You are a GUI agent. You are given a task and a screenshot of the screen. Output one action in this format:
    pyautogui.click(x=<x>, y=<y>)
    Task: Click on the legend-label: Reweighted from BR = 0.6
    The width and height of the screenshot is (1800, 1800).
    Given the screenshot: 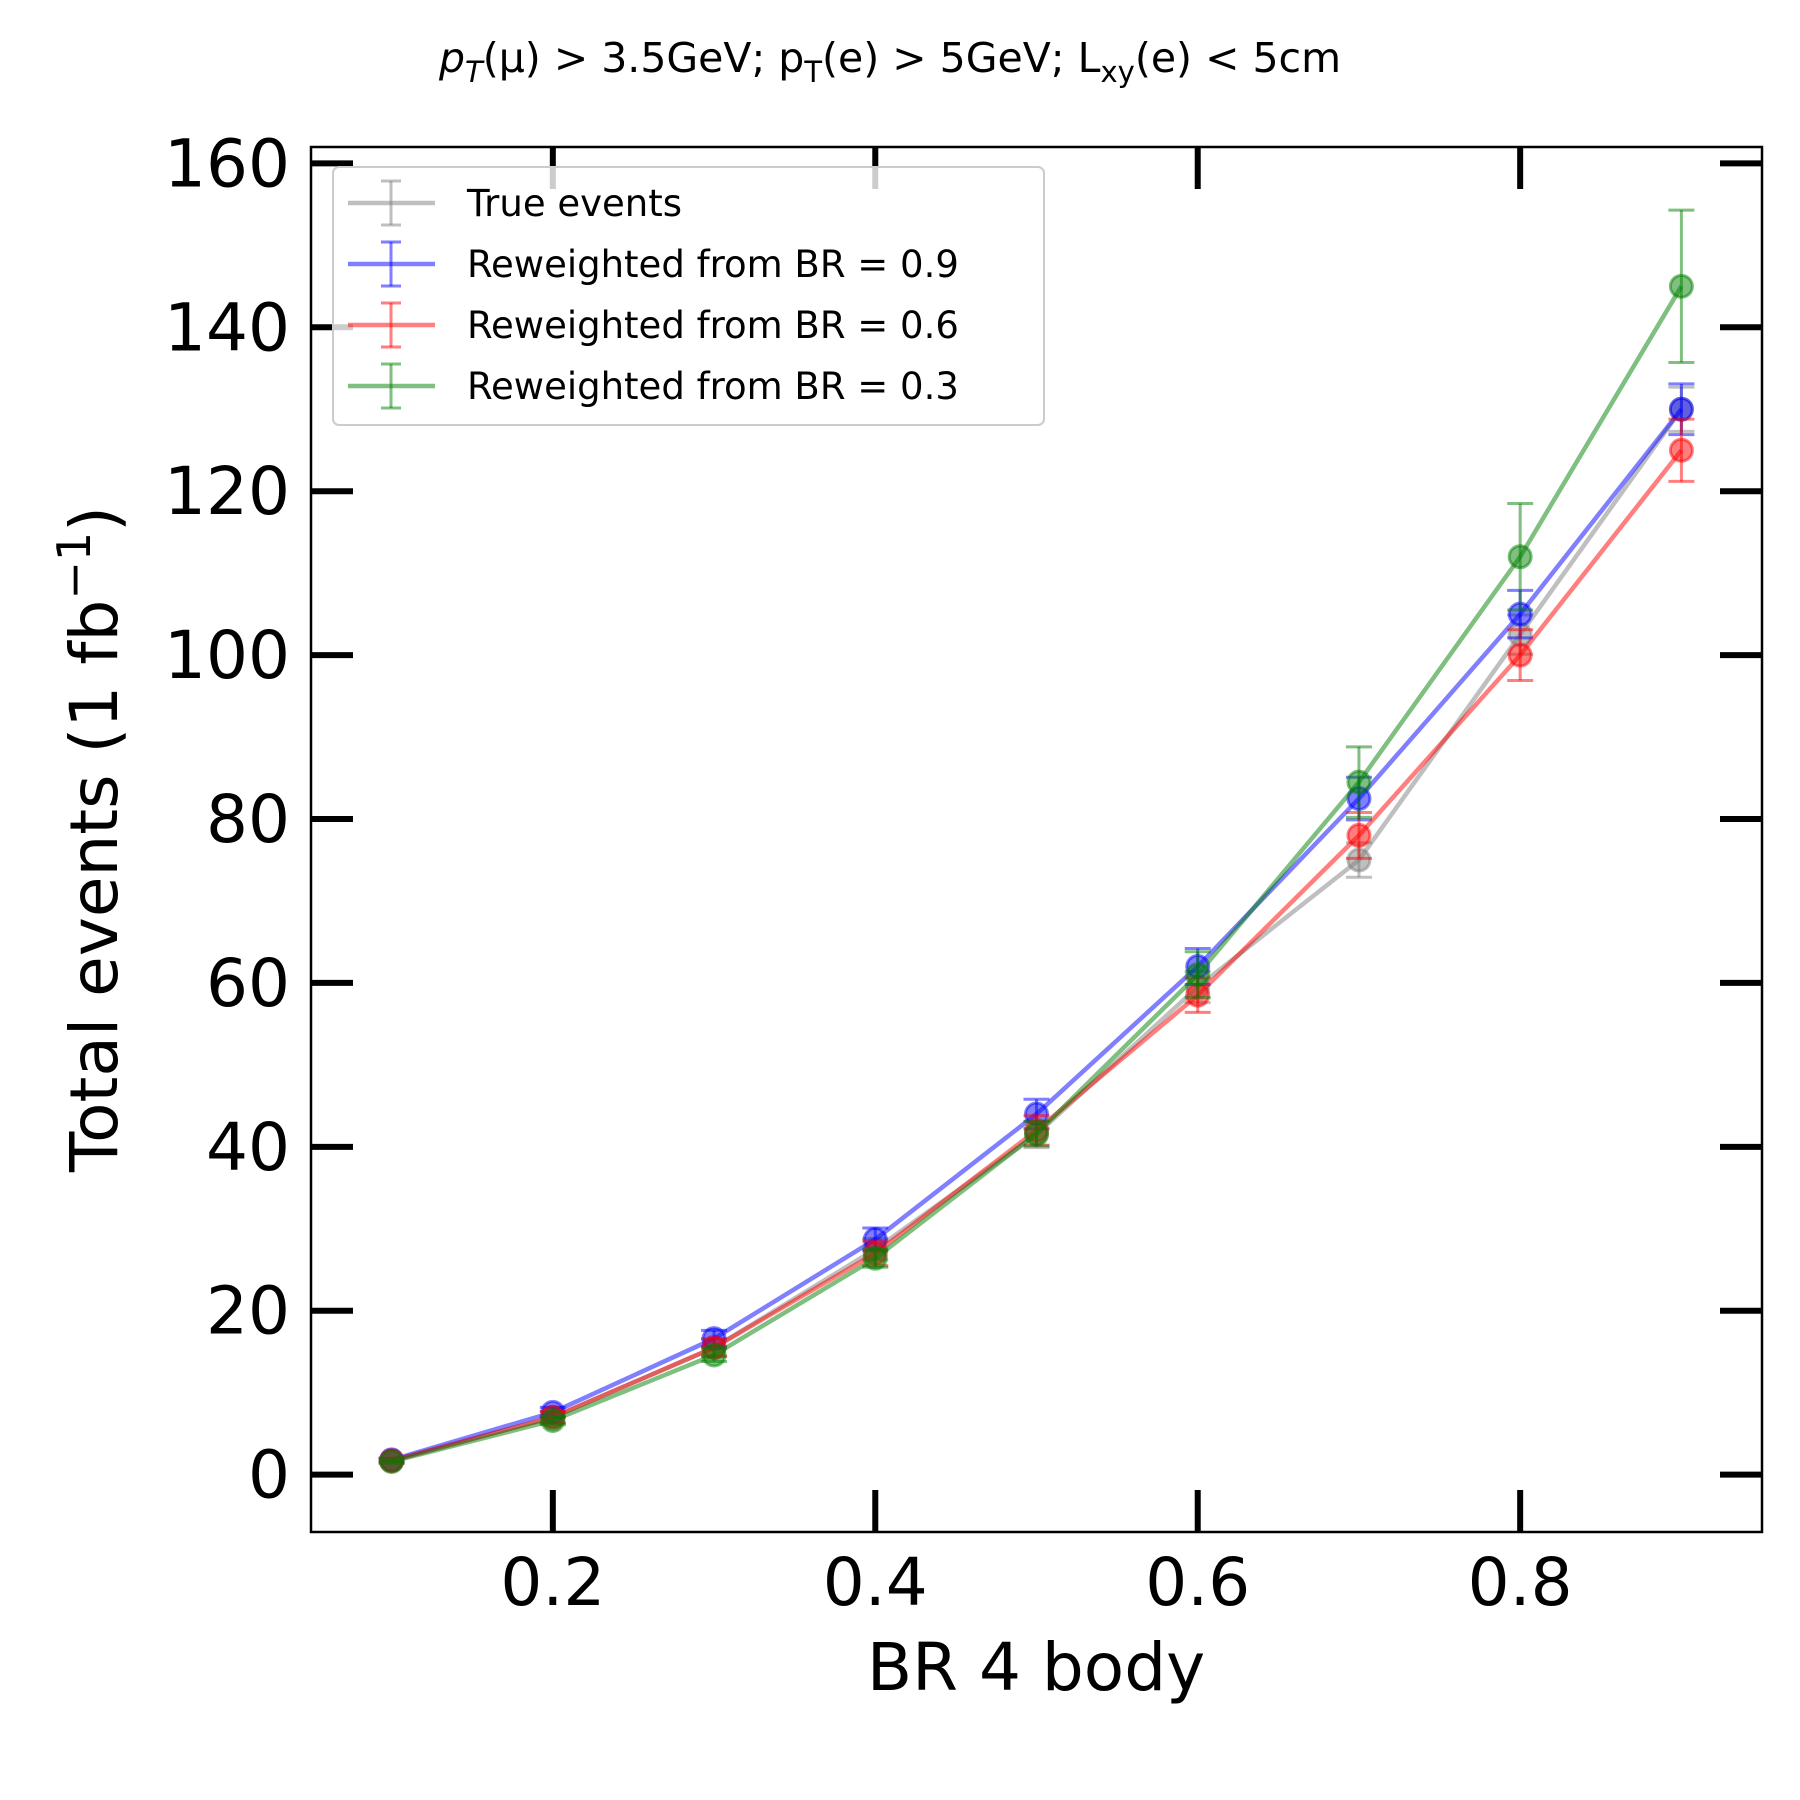 What is the action you would take?
    pyautogui.click(x=713, y=325)
    